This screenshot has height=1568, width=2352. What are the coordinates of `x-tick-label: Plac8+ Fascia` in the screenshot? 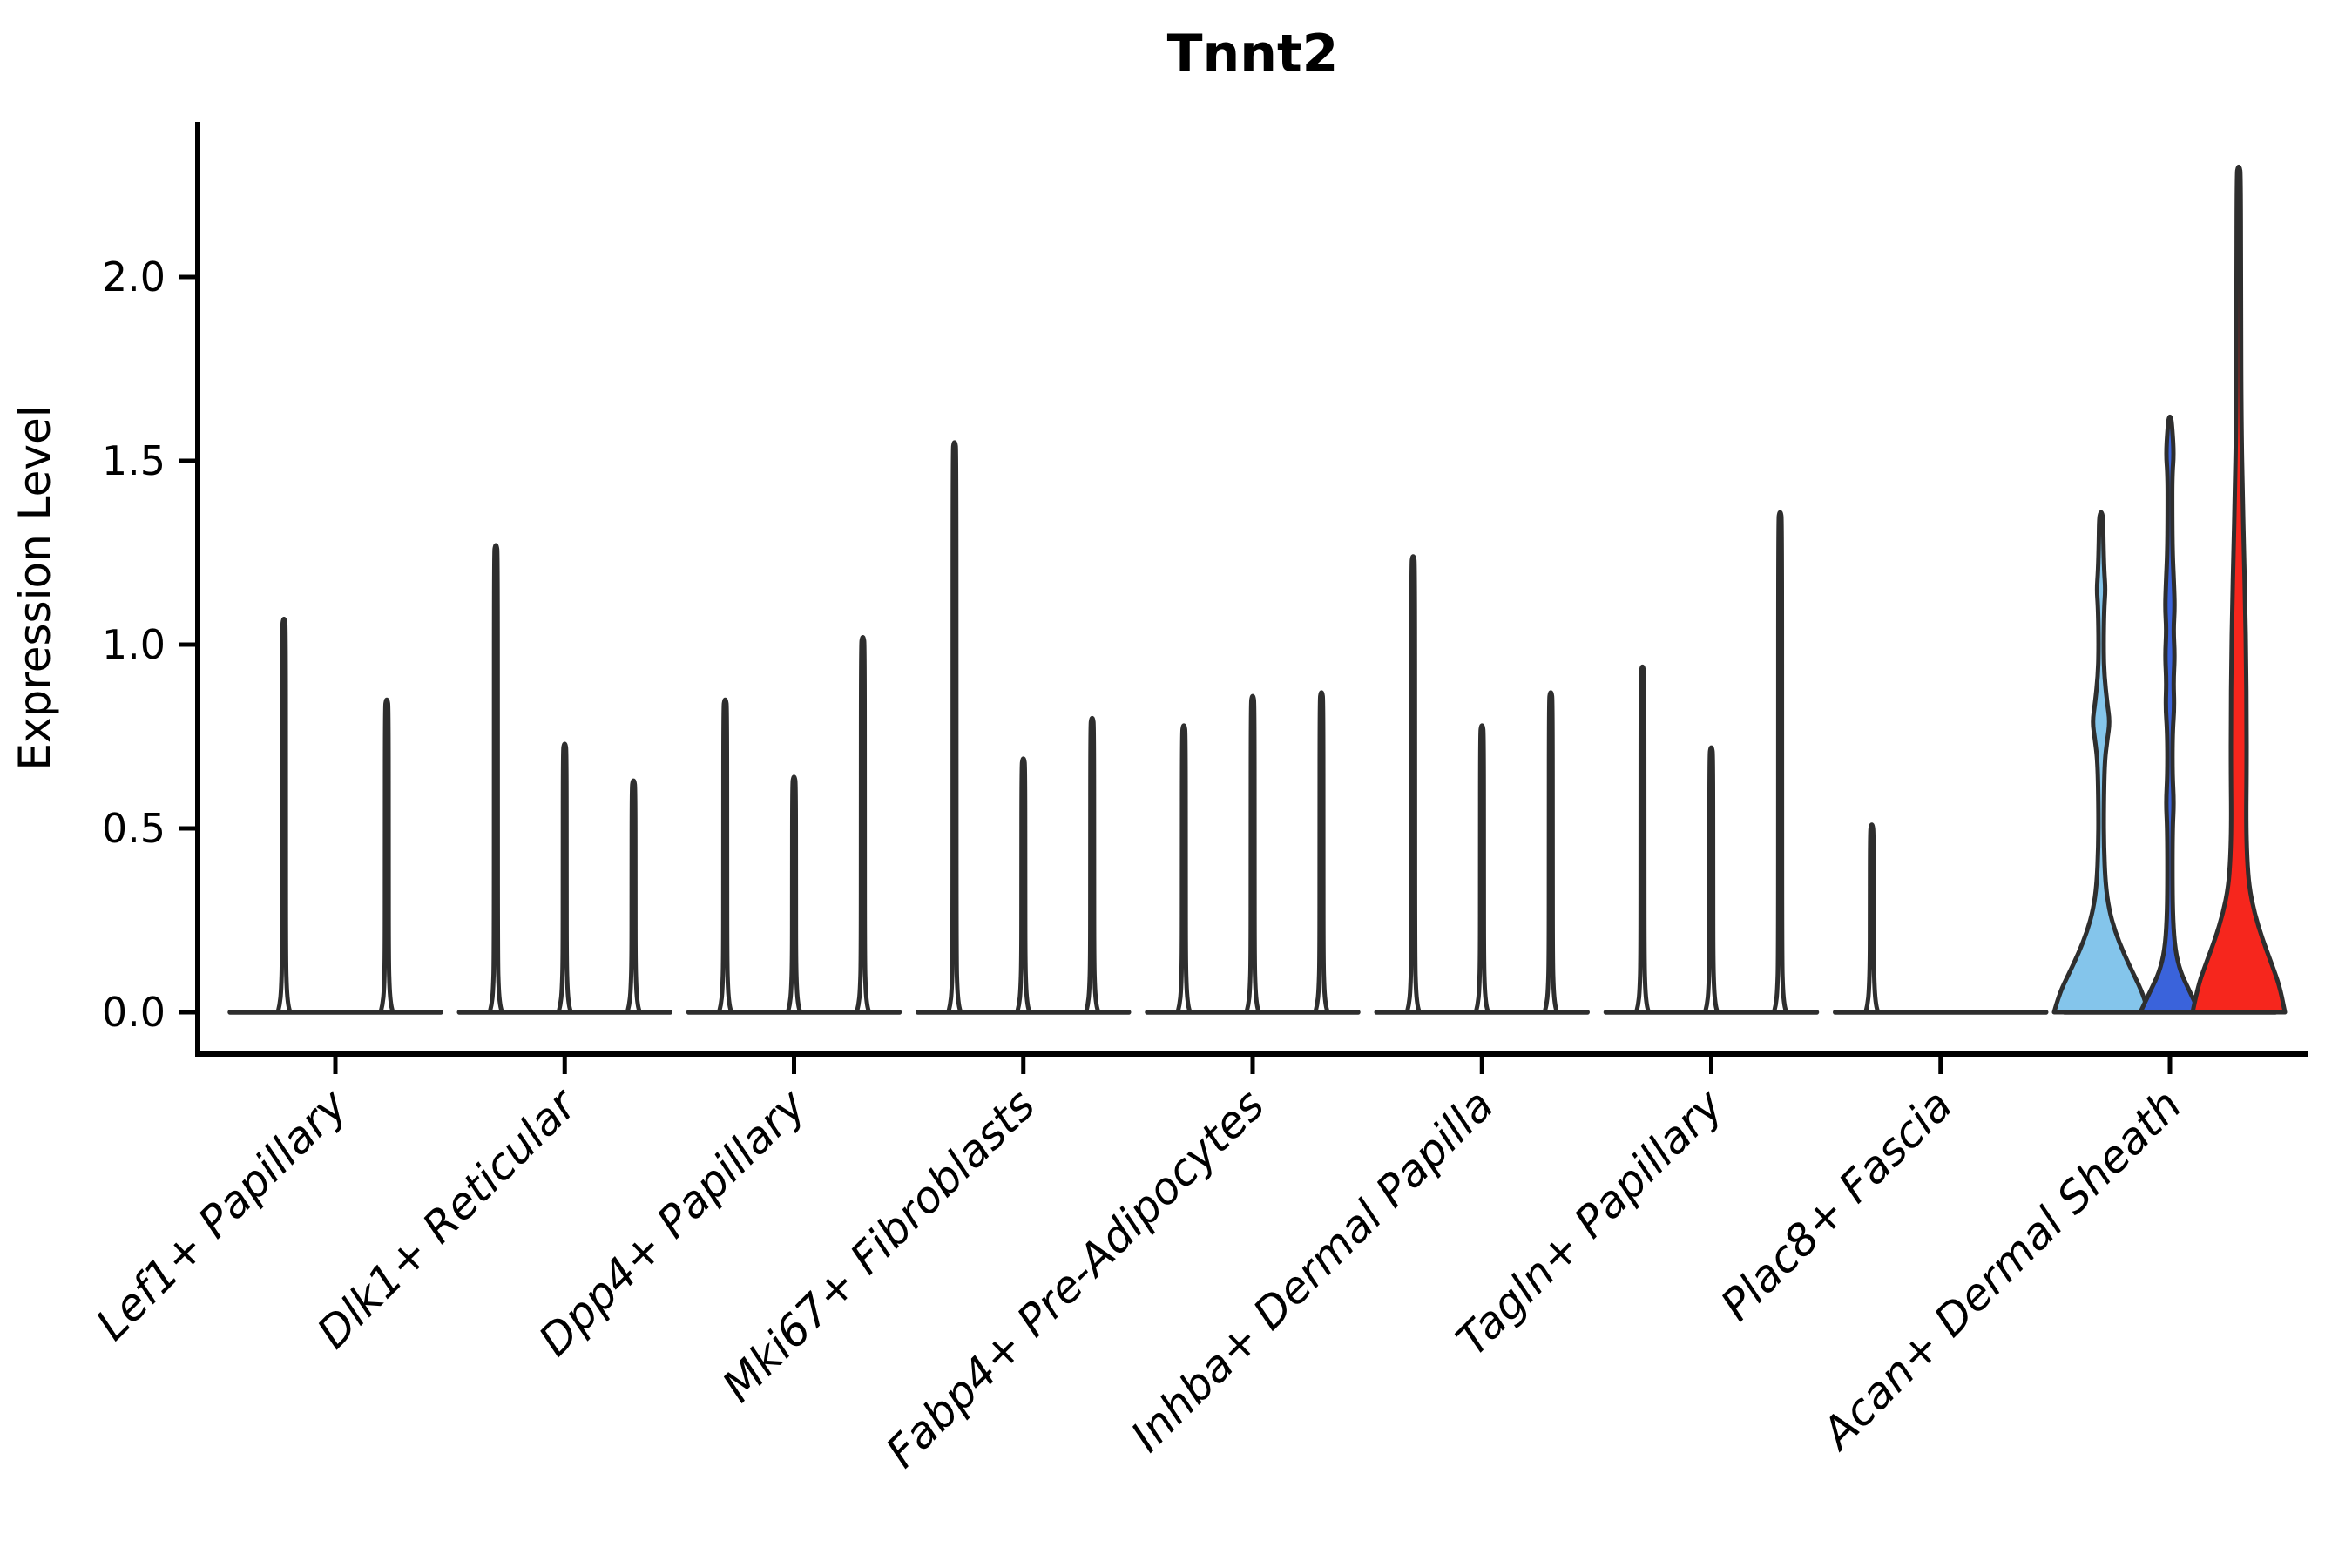 It's located at (1836, 1204).